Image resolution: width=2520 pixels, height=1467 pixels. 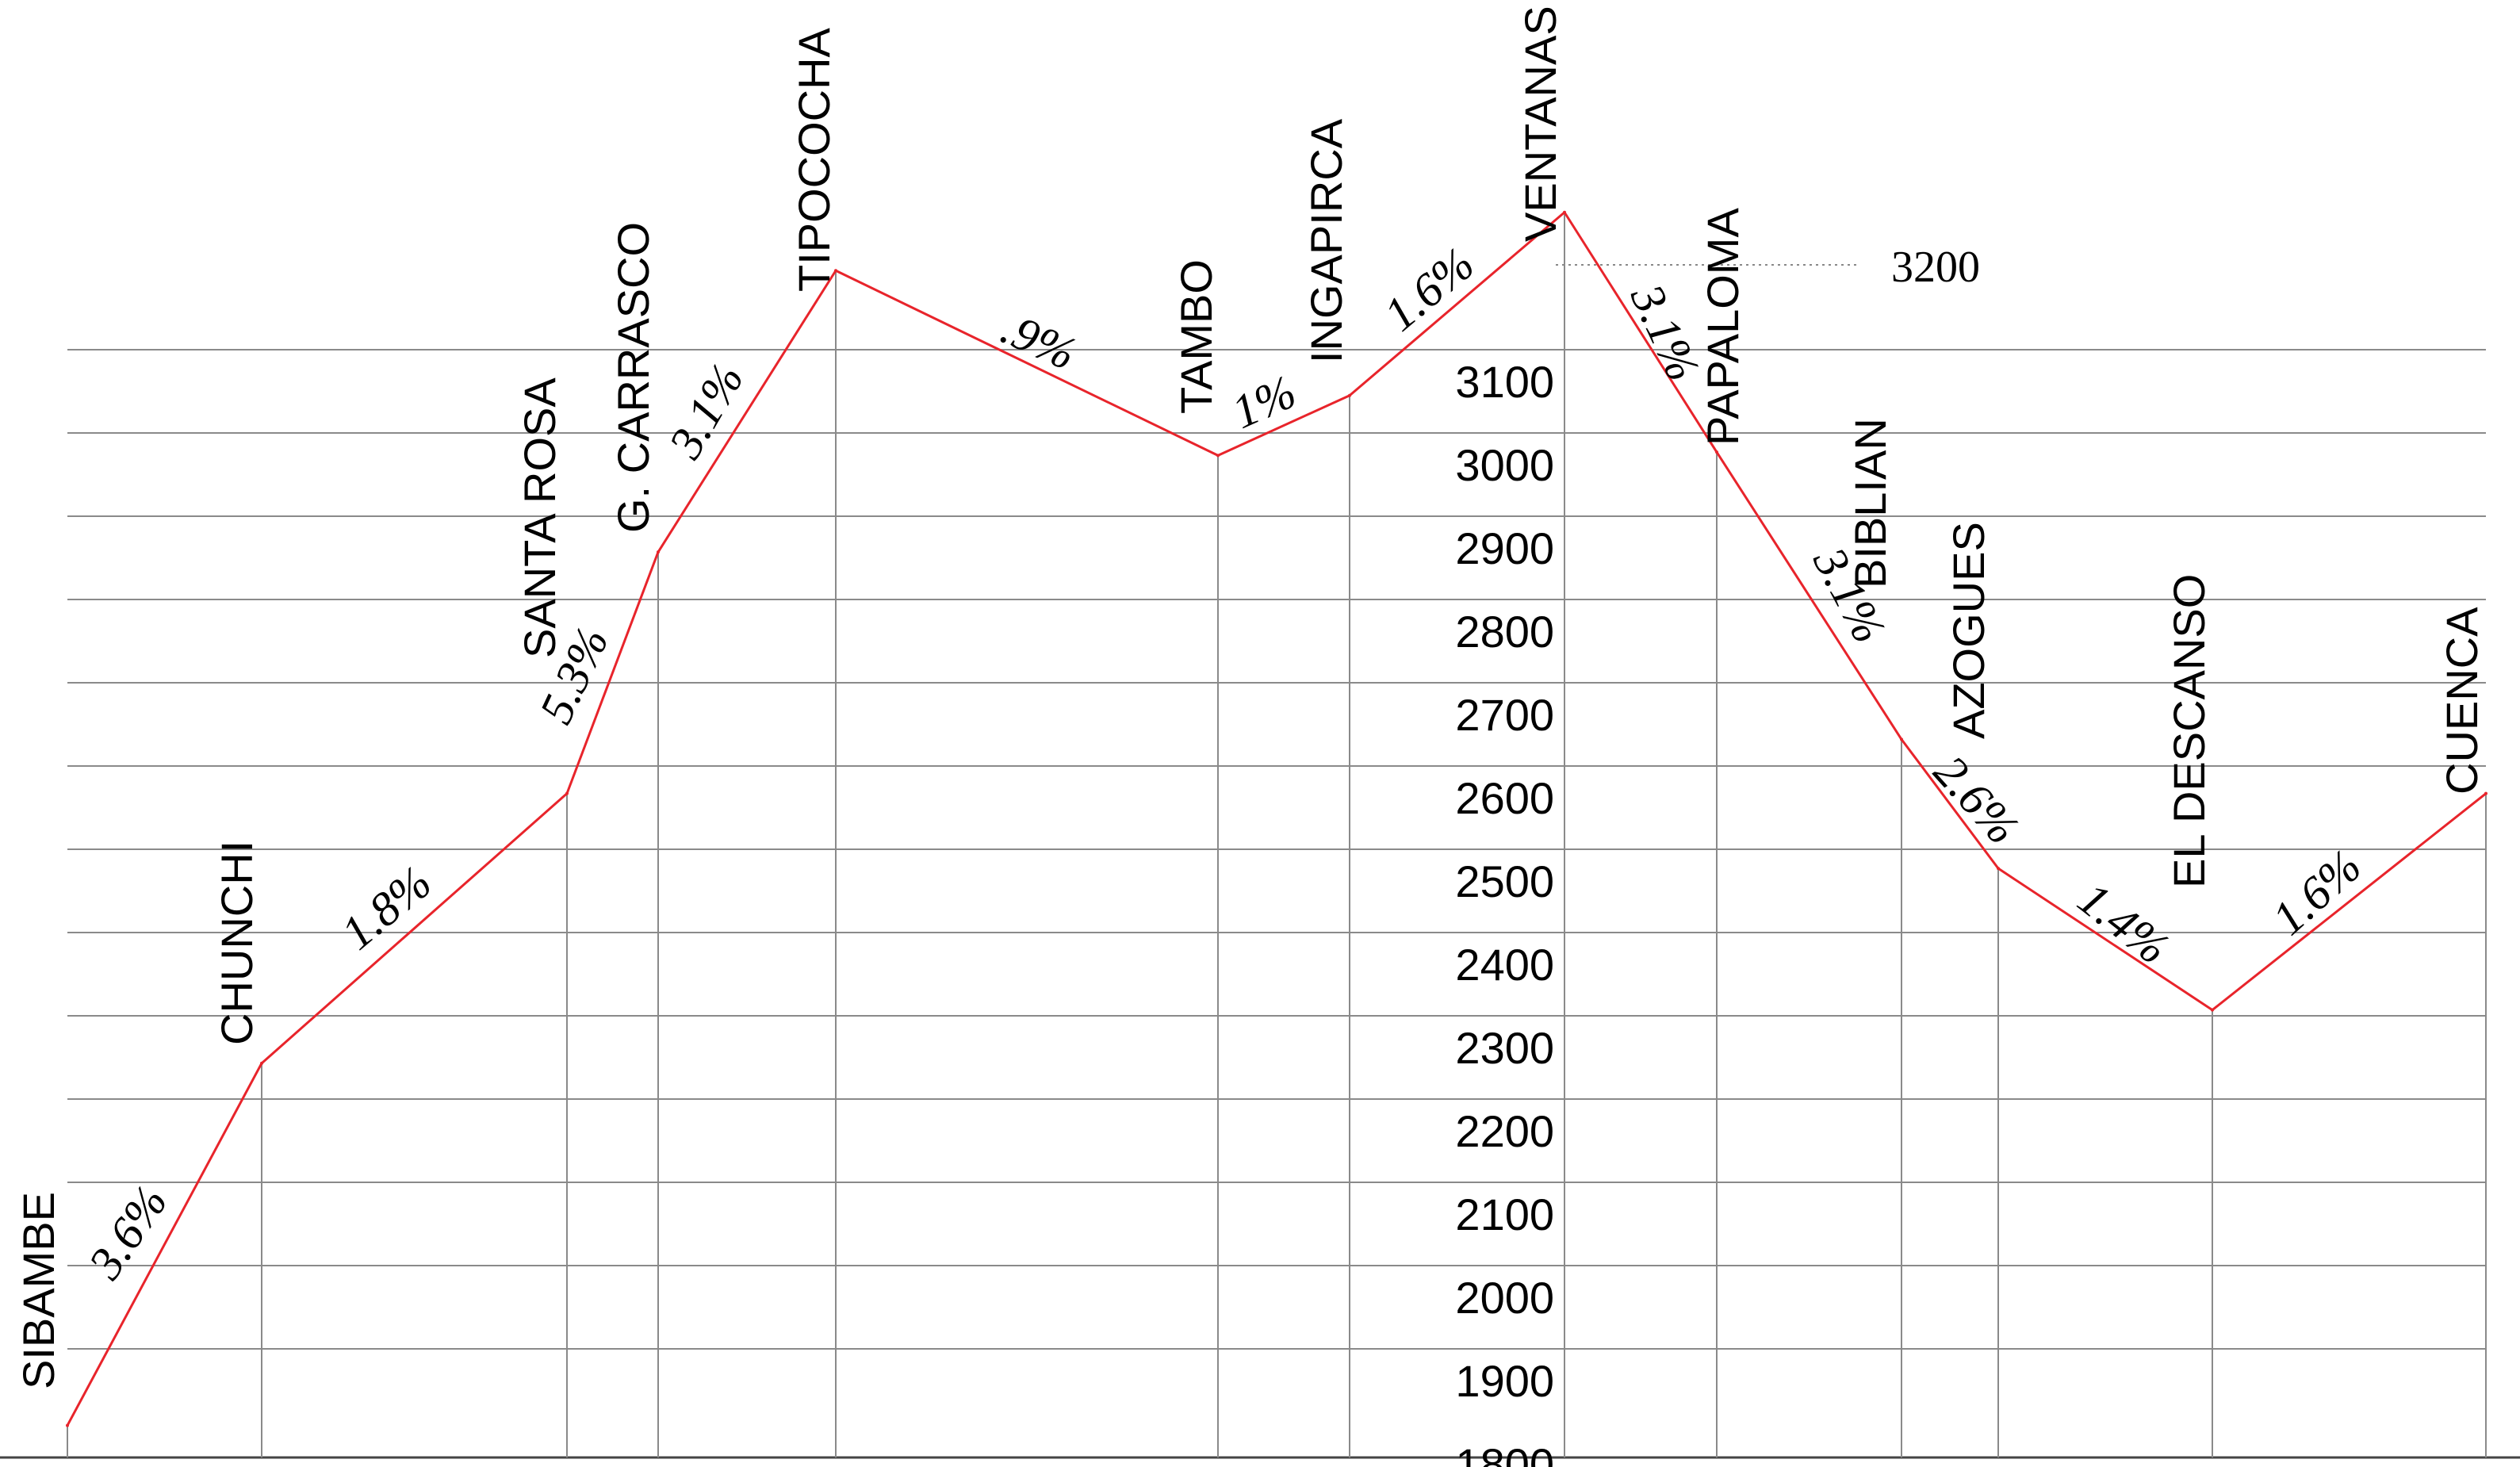 I want to click on station-label: TIPOCOCHA, so click(x=814, y=159).